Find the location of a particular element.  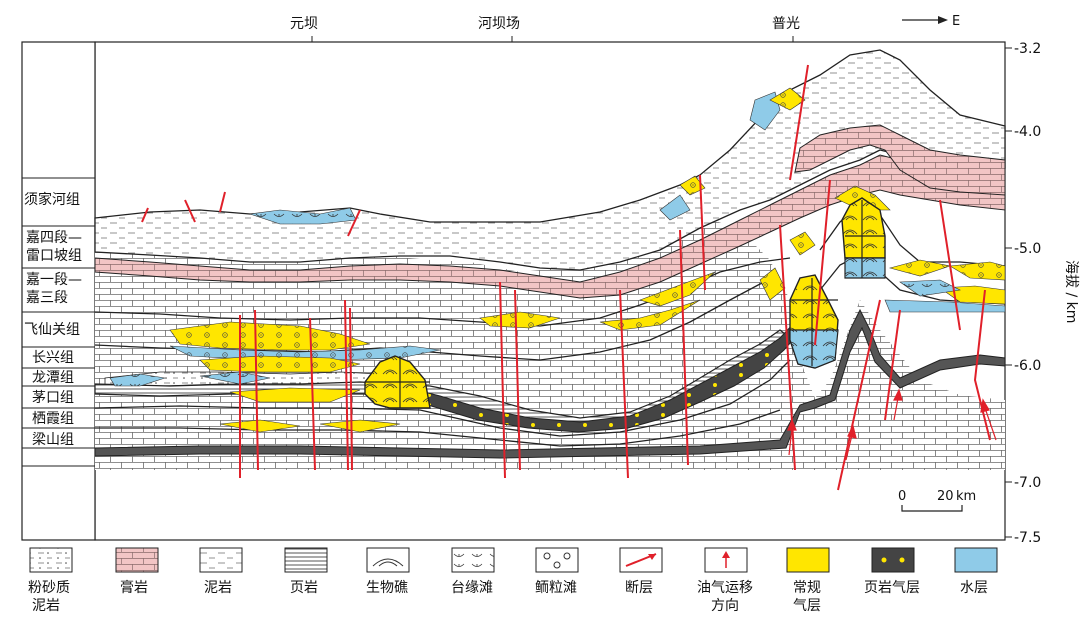

legend-label-shale: 页岩 is located at coordinates (304, 588).